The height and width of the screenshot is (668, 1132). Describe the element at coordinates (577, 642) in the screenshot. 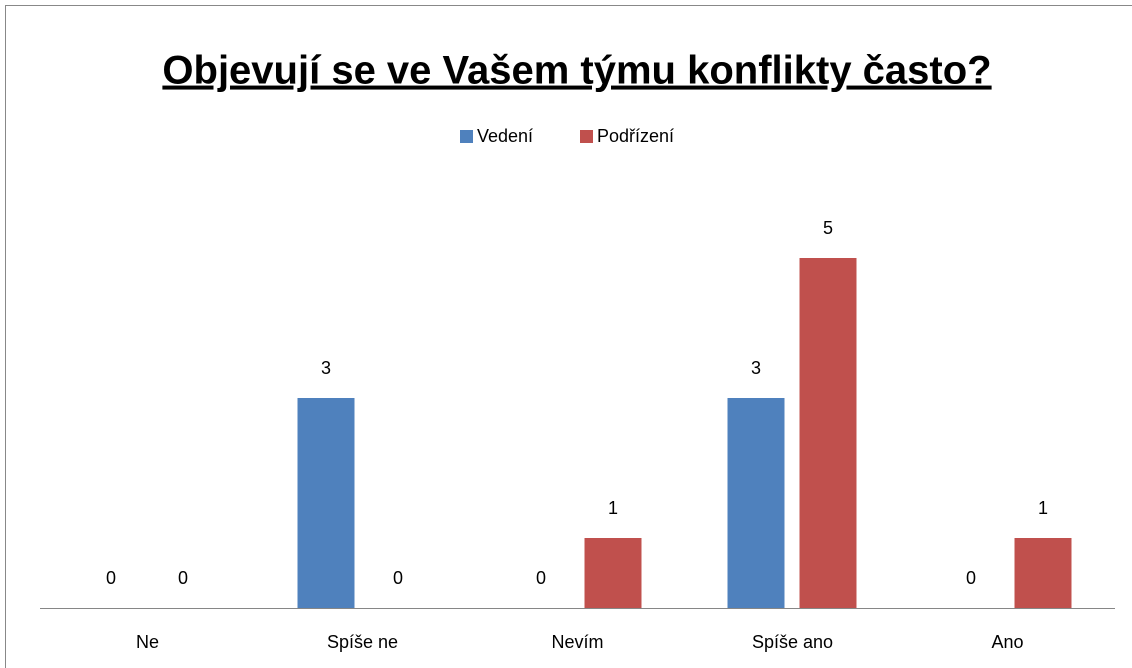

I see `x-tick-label: Nevím` at that location.